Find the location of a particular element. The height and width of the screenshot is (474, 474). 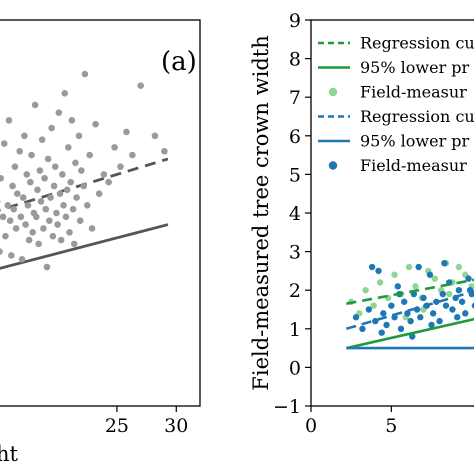

y-tick-label: 1 is located at coordinates (295, 330).